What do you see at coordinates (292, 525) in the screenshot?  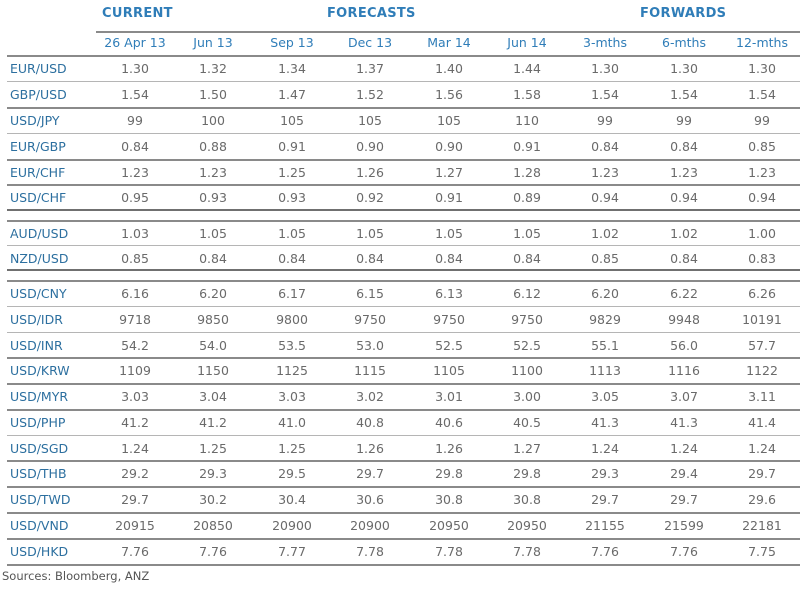 I see `rate-cell: 20900` at bounding box center [292, 525].